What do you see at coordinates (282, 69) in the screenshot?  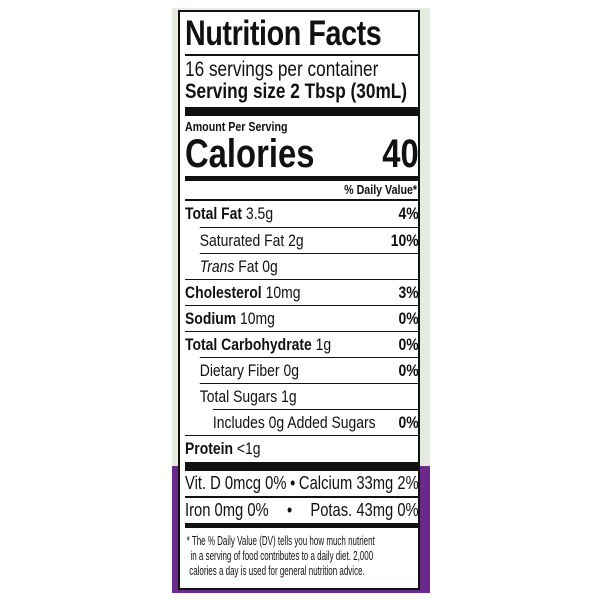 I see `servings-per-container: 16 servings per container` at bounding box center [282, 69].